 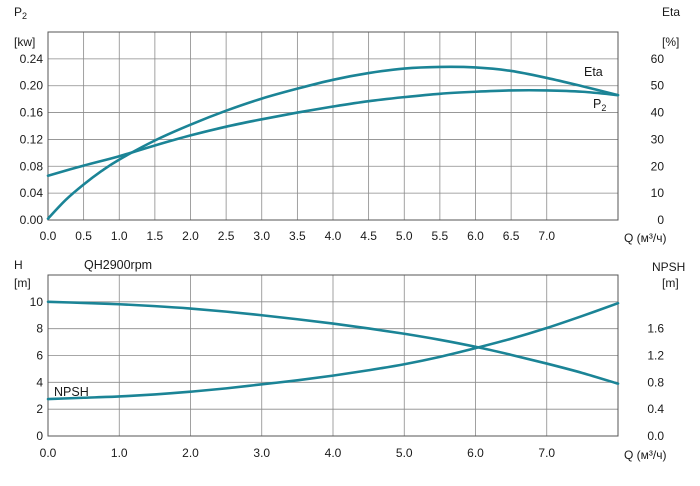 What do you see at coordinates (658, 59) in the screenshot?
I see `y-right-tick-label: 60` at bounding box center [658, 59].